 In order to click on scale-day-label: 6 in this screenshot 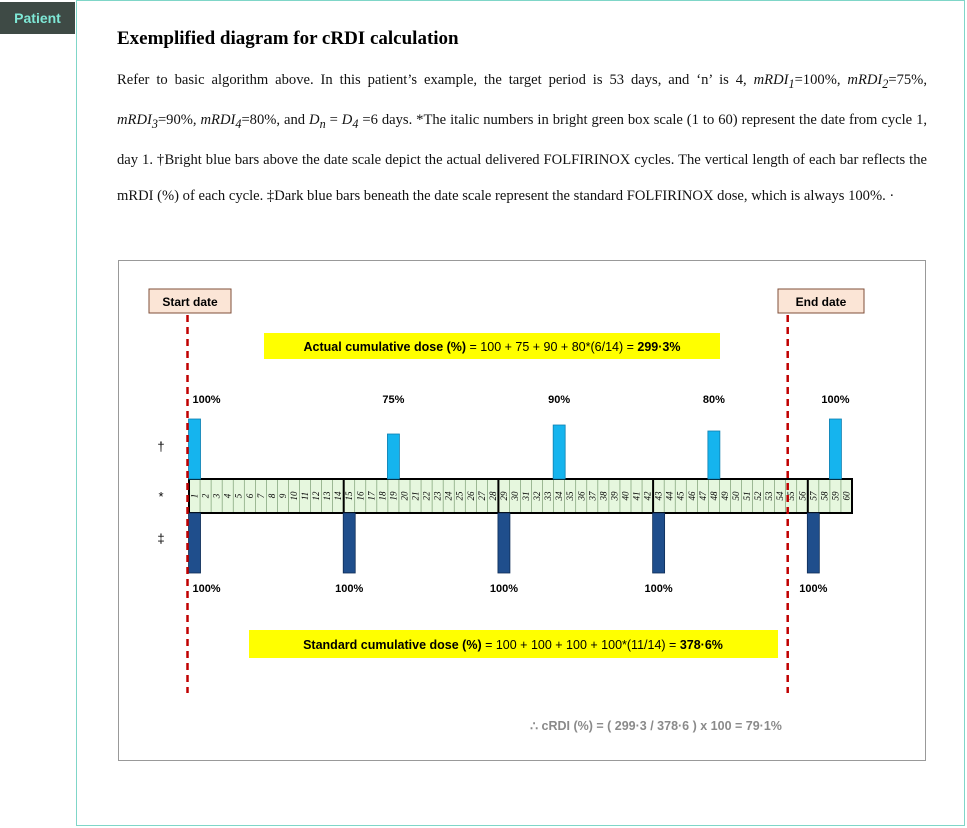, I will do `click(250, 495)`.